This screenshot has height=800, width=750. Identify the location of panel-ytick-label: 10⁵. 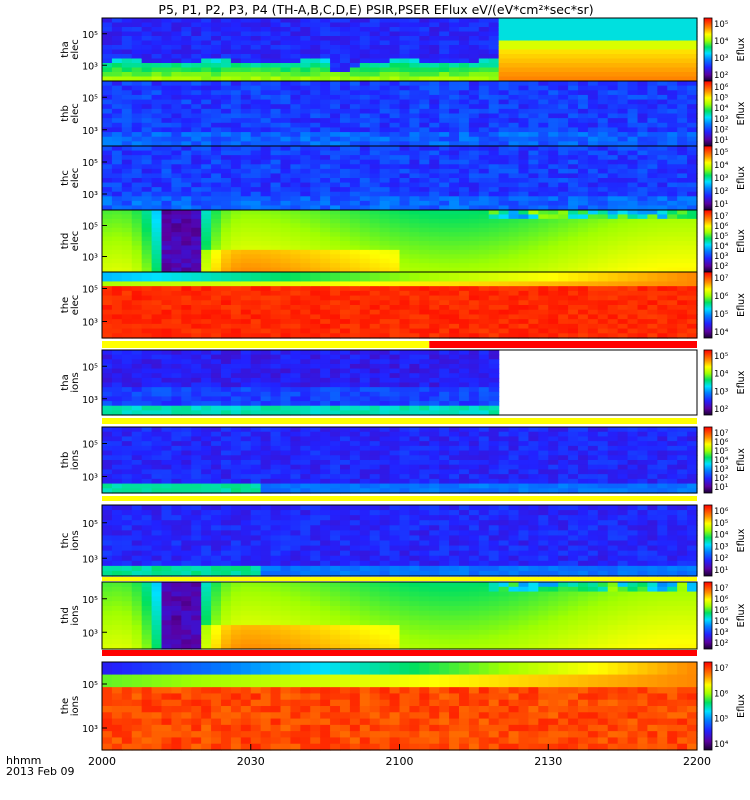
(90, 367).